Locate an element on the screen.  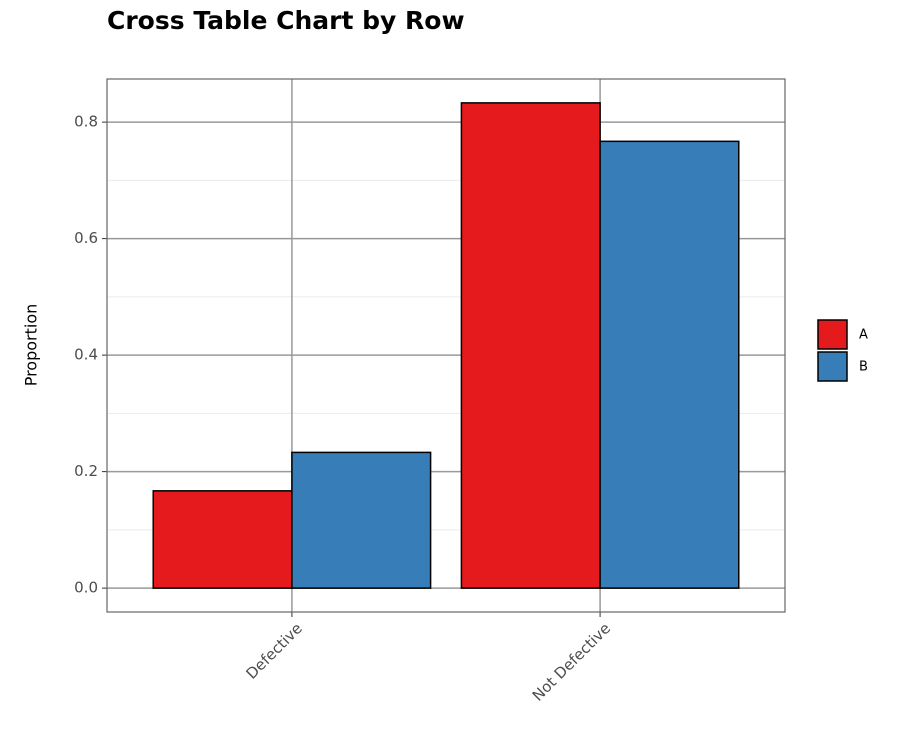
y-tick-label: 0.6 is located at coordinates (86, 238).